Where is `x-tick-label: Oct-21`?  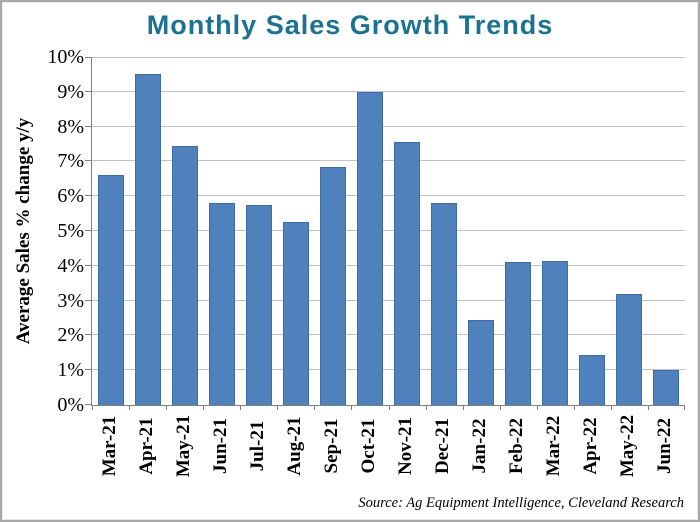 x-tick-label: Oct-21 is located at coordinates (368, 446).